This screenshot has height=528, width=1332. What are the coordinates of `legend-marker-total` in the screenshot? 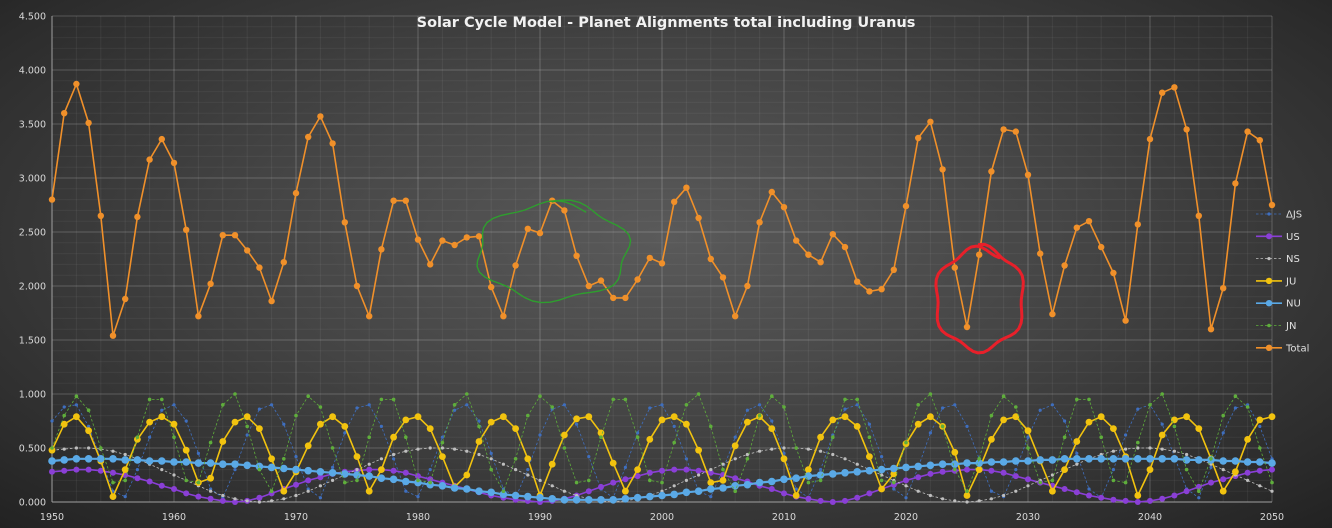 It's located at (1269, 347).